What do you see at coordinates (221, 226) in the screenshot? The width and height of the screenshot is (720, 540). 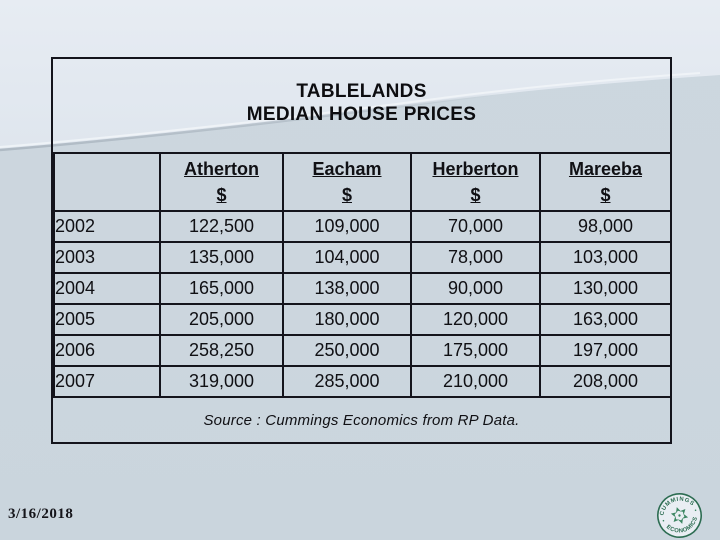 I see `value-cell: 122,500` at bounding box center [221, 226].